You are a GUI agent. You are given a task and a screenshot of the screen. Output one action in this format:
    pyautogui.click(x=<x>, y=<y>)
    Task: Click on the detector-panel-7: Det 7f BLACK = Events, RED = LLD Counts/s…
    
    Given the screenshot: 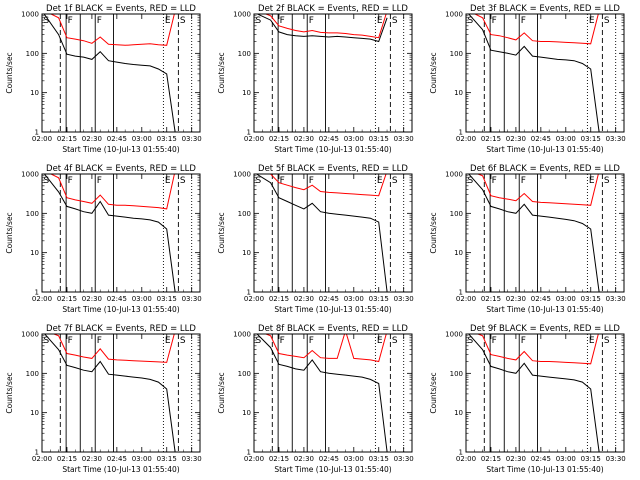 What is the action you would take?
    pyautogui.click(x=103, y=399)
    